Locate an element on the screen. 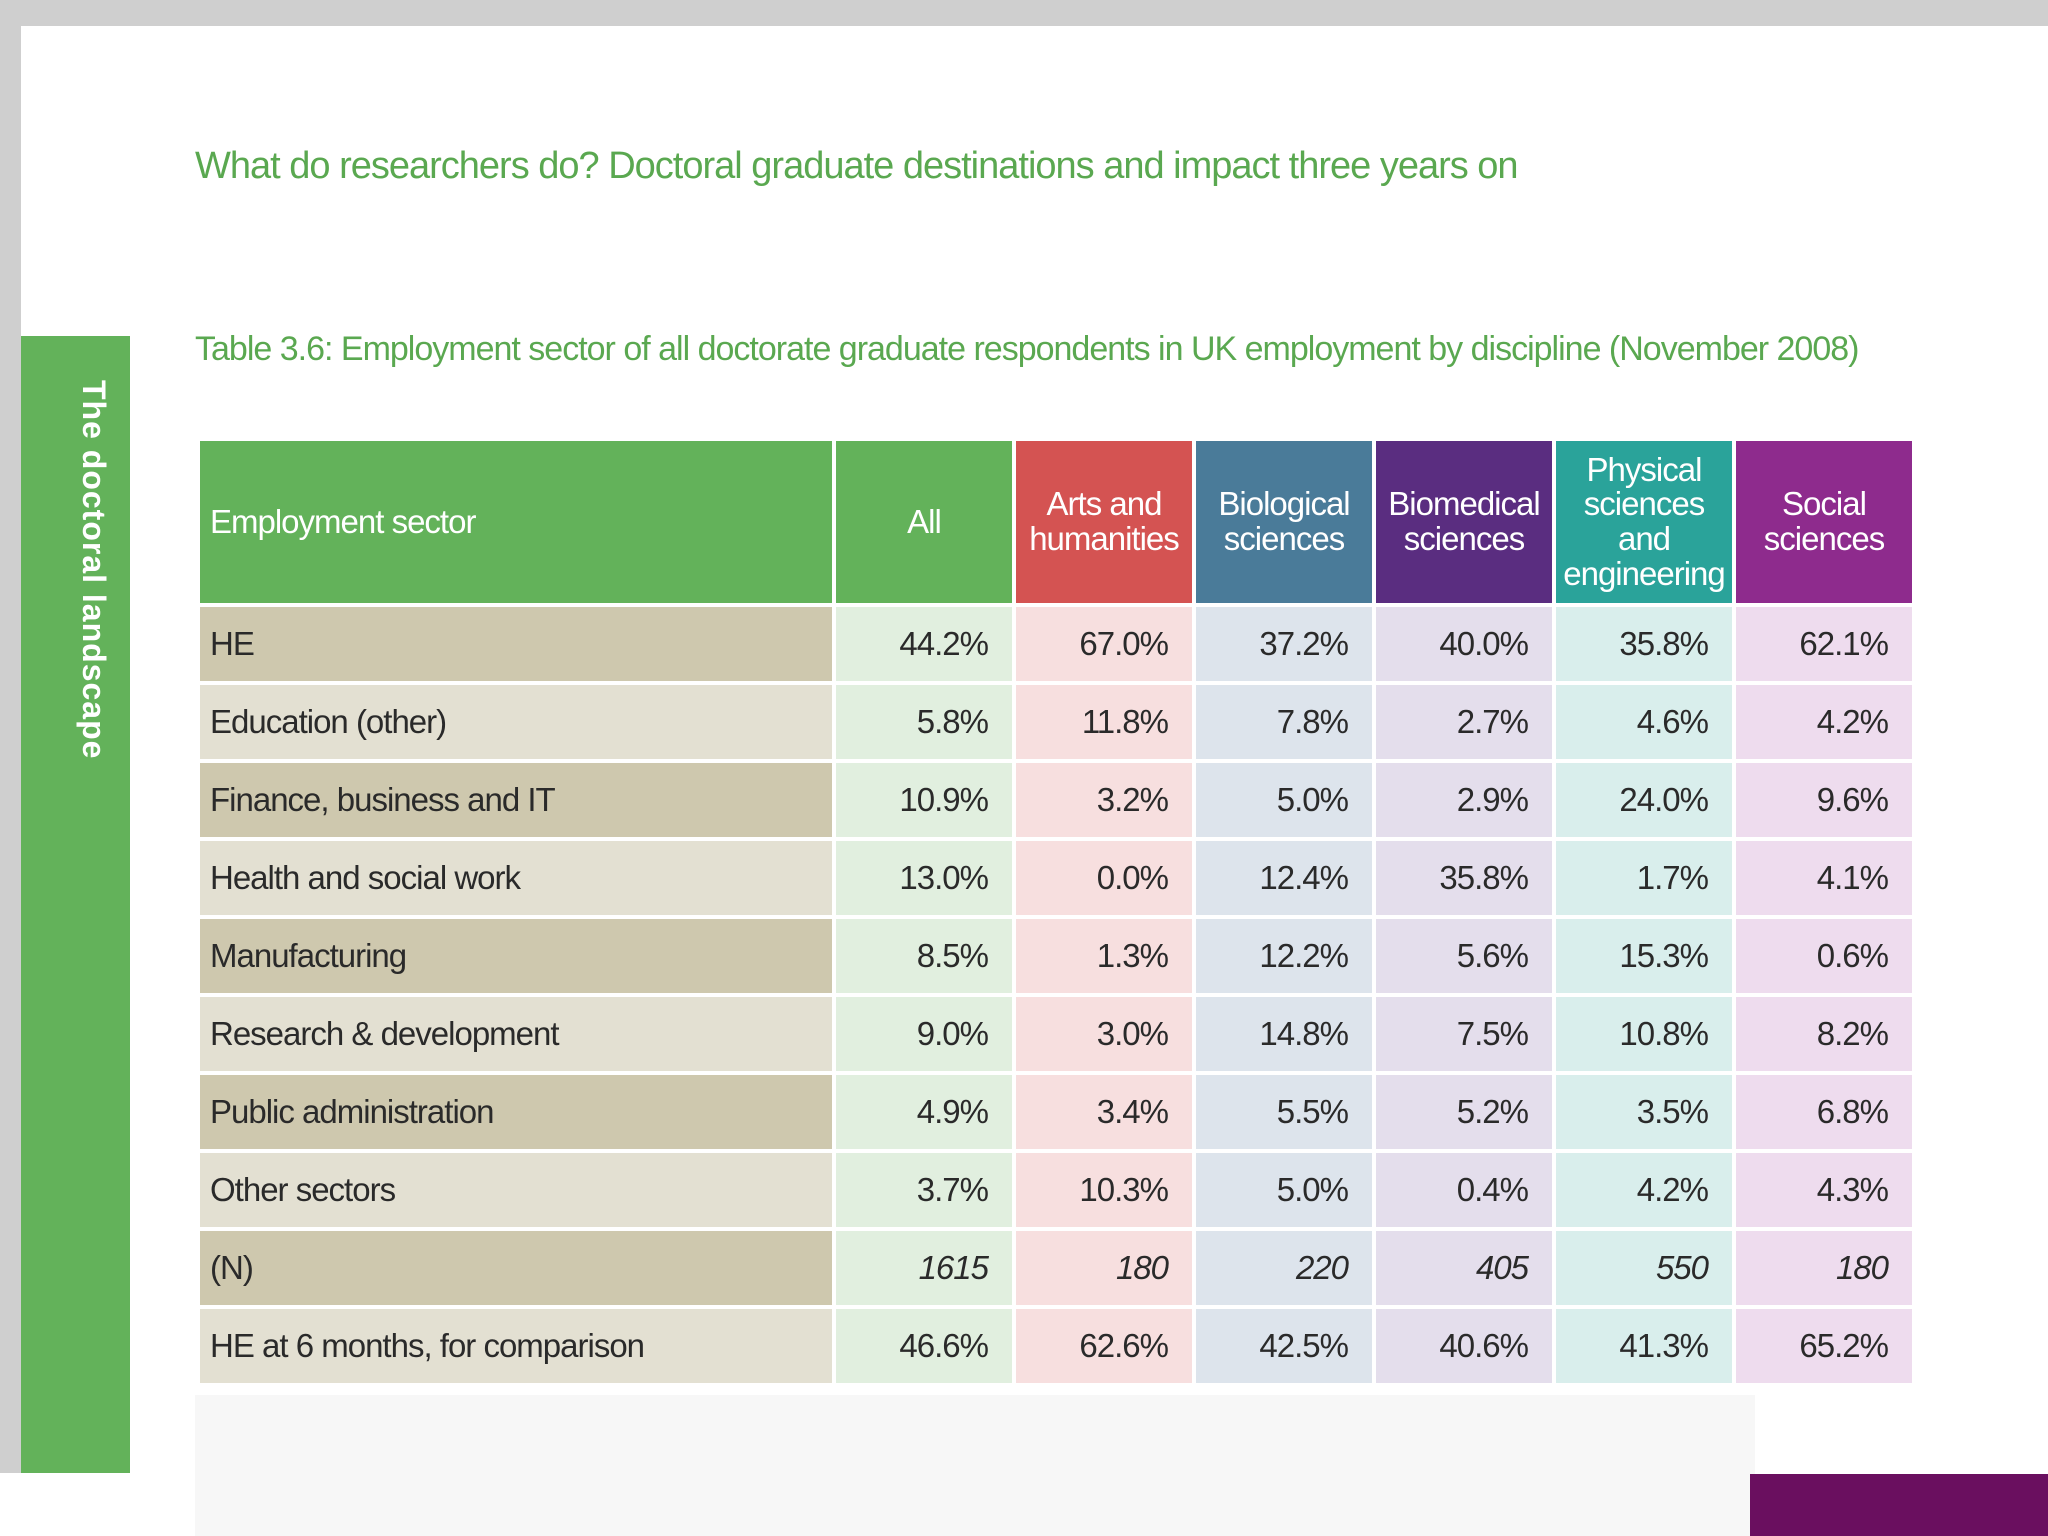 Image resolution: width=2048 pixels, height=1536 pixels. cell-all: 9.0% is located at coordinates (924, 1034).